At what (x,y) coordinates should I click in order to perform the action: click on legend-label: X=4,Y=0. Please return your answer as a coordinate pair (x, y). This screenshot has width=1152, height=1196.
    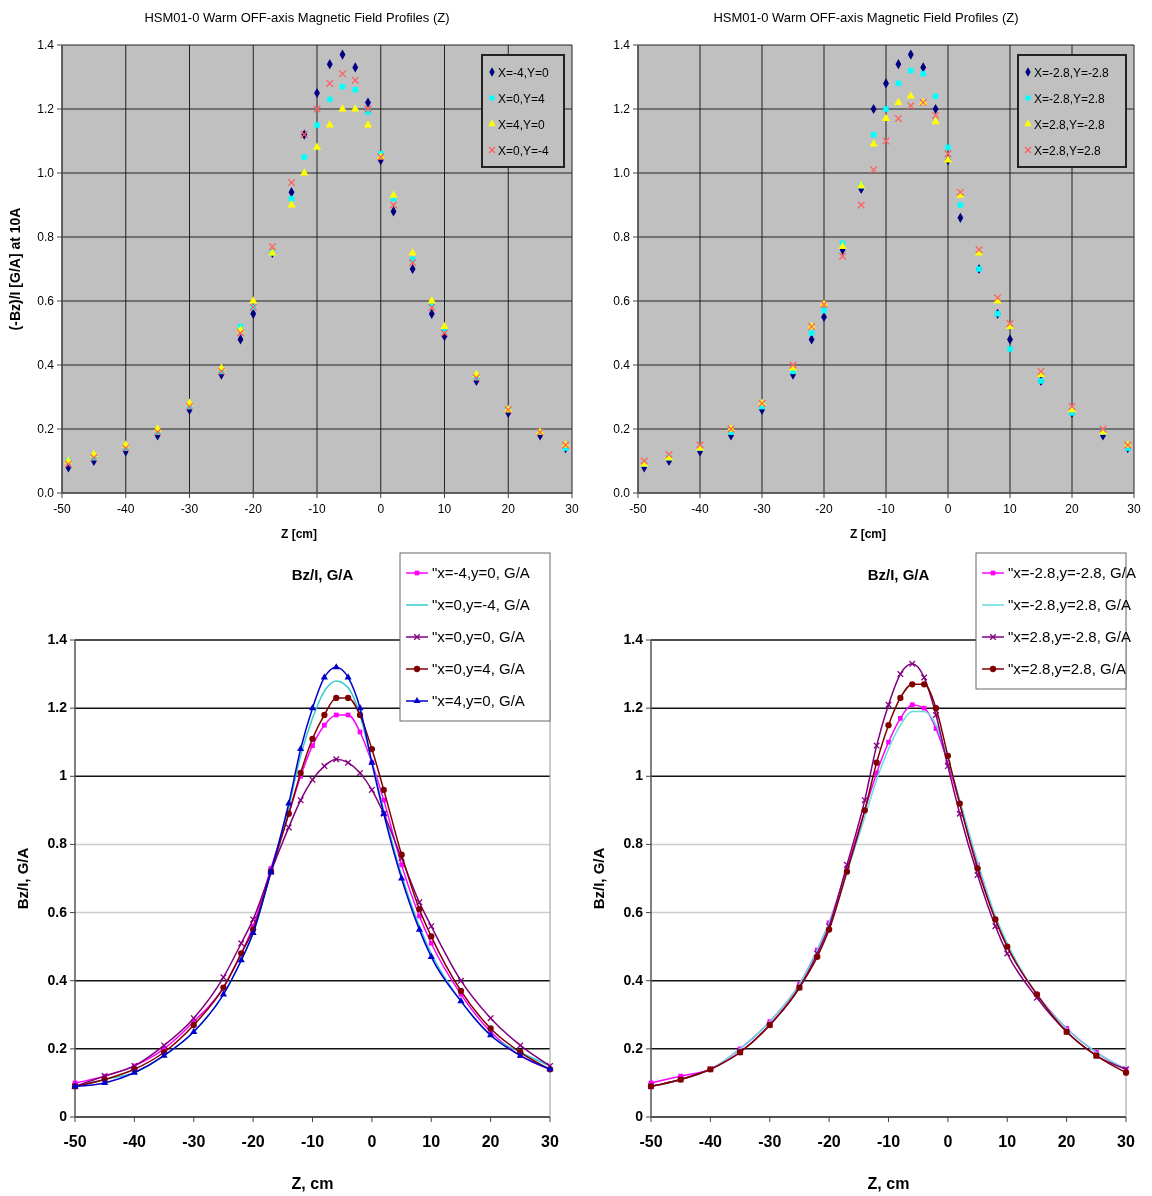
    Looking at the image, I should click on (522, 125).